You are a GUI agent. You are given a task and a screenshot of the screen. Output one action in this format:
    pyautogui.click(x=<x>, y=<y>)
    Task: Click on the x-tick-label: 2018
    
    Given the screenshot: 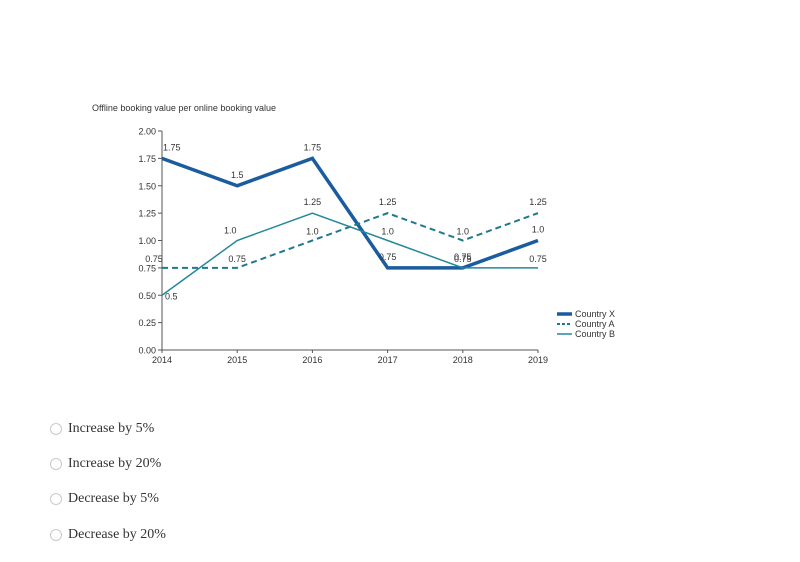 What is the action you would take?
    pyautogui.click(x=463, y=360)
    